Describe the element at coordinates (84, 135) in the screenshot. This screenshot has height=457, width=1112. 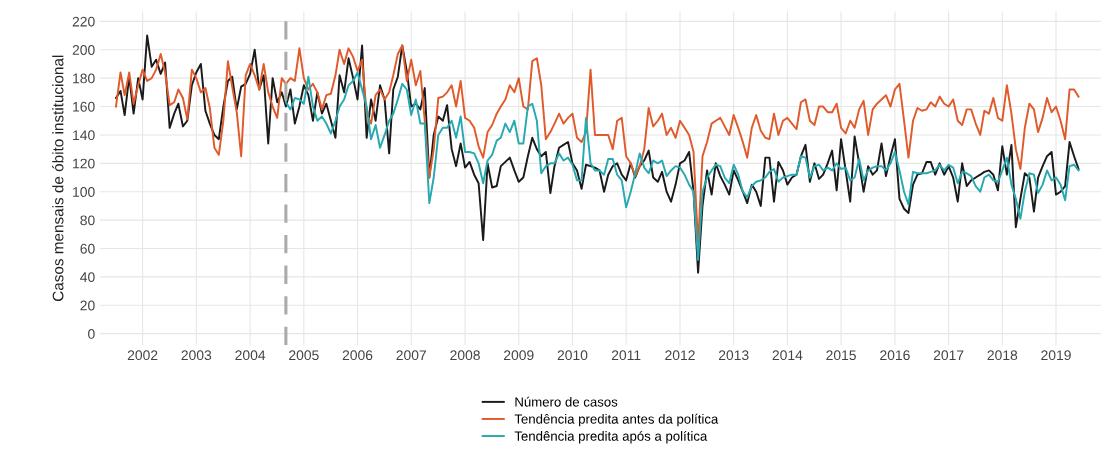
I see `y-tick-label: 140` at that location.